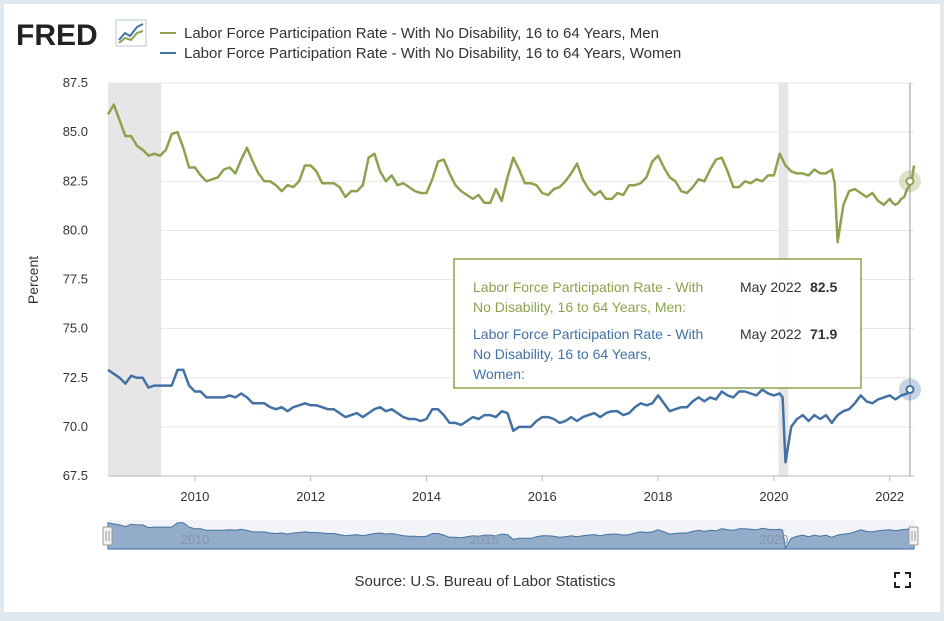 The width and height of the screenshot is (944, 621). What do you see at coordinates (510, 416) in the screenshot?
I see `series-line-women` at bounding box center [510, 416].